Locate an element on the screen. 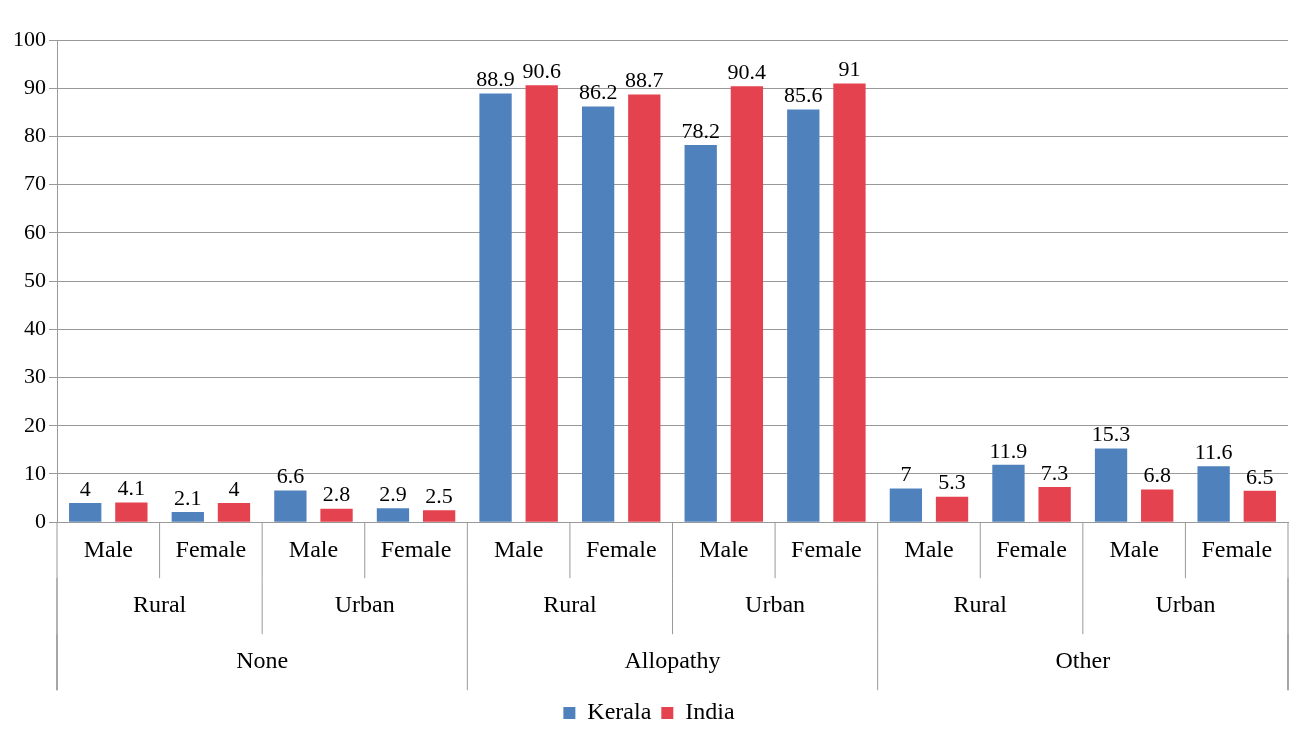 This screenshot has height=745, width=1308. text: Allopathy is located at coordinates (672, 660).